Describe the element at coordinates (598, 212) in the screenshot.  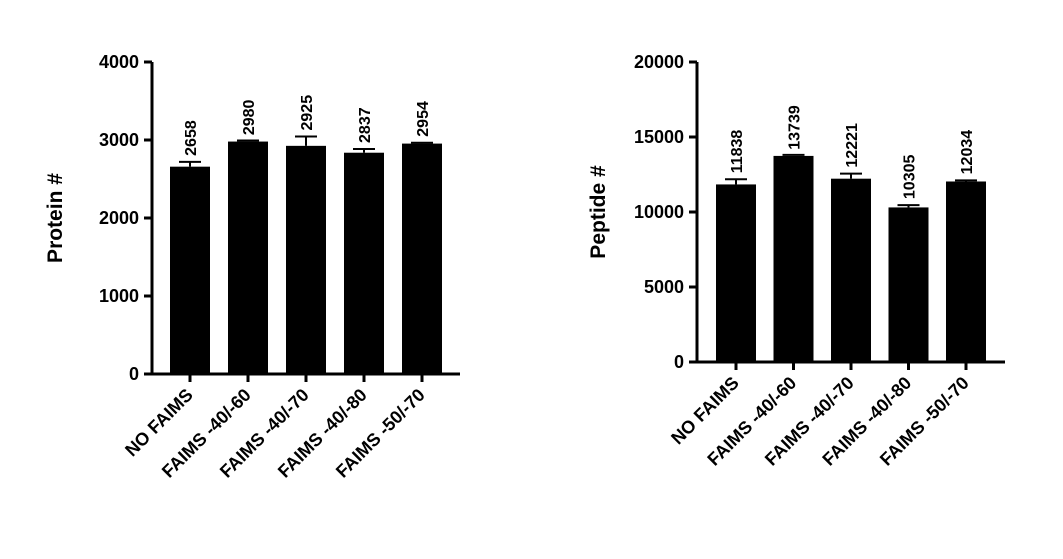
I see `y-axis-label: Peptide #` at that location.